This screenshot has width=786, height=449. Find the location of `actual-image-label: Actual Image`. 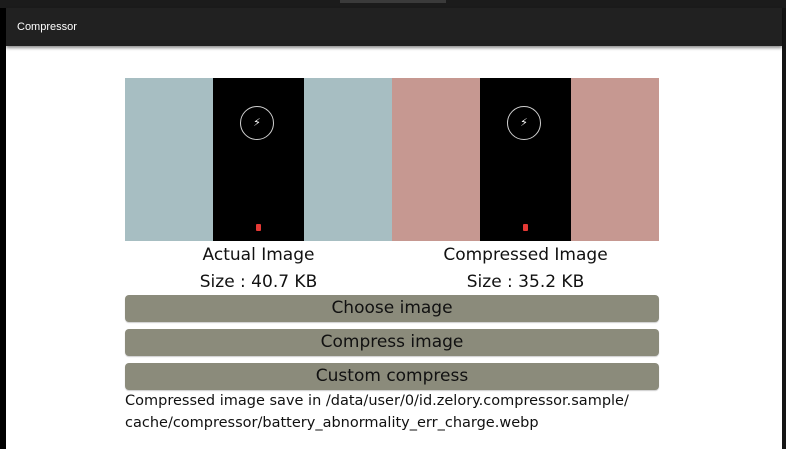

actual-image-label: Actual Image is located at coordinates (258, 255).